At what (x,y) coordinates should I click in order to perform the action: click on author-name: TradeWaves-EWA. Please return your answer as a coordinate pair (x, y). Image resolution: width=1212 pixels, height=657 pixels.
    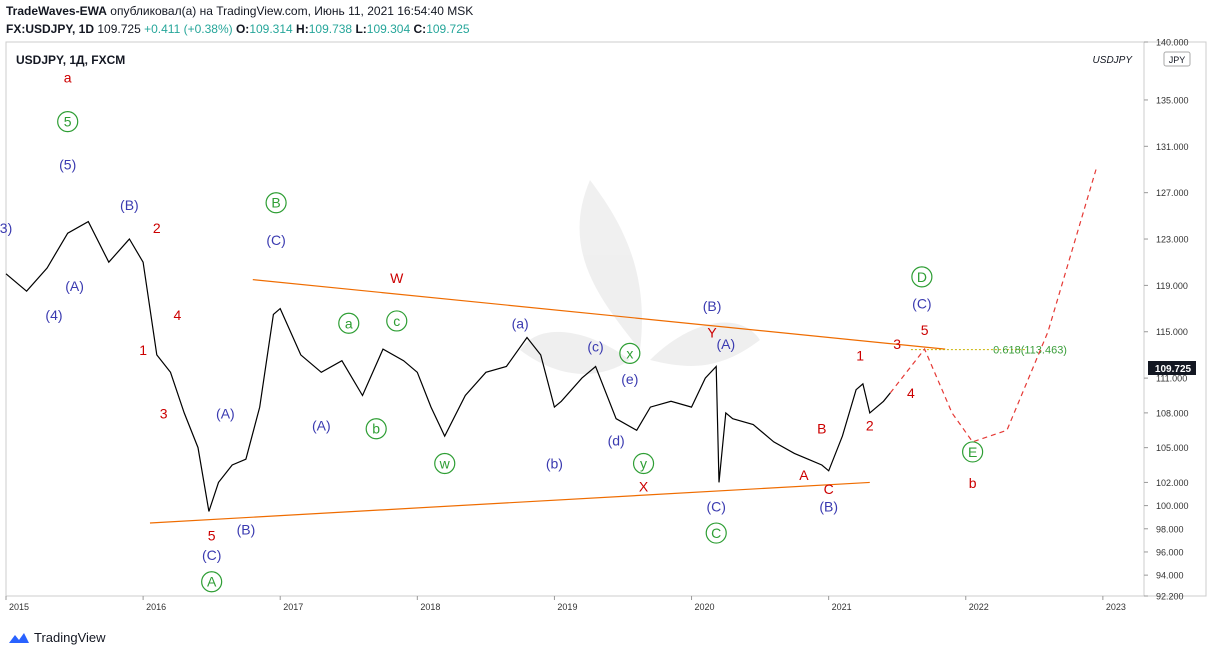
    Looking at the image, I should click on (56, 11).